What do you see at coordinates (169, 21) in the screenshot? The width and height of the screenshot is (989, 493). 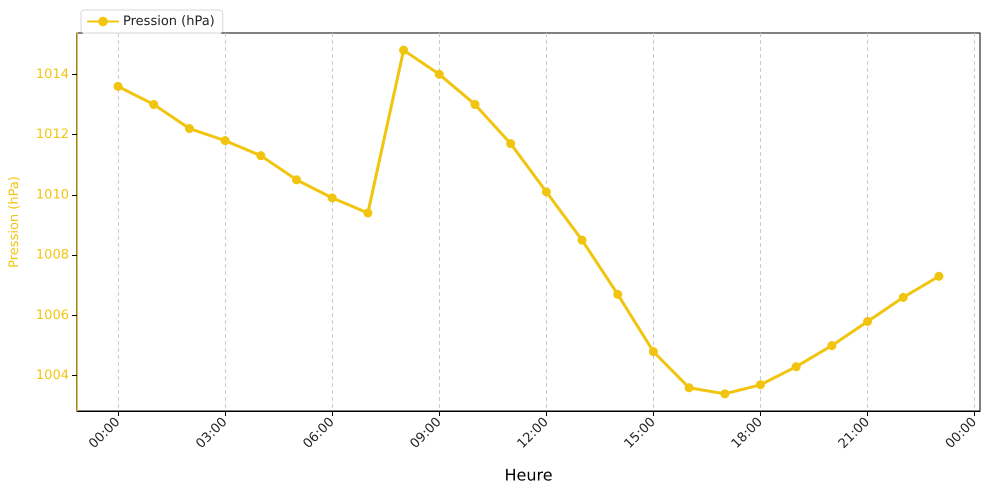 I see `legend-label: Pression (hPa)` at bounding box center [169, 21].